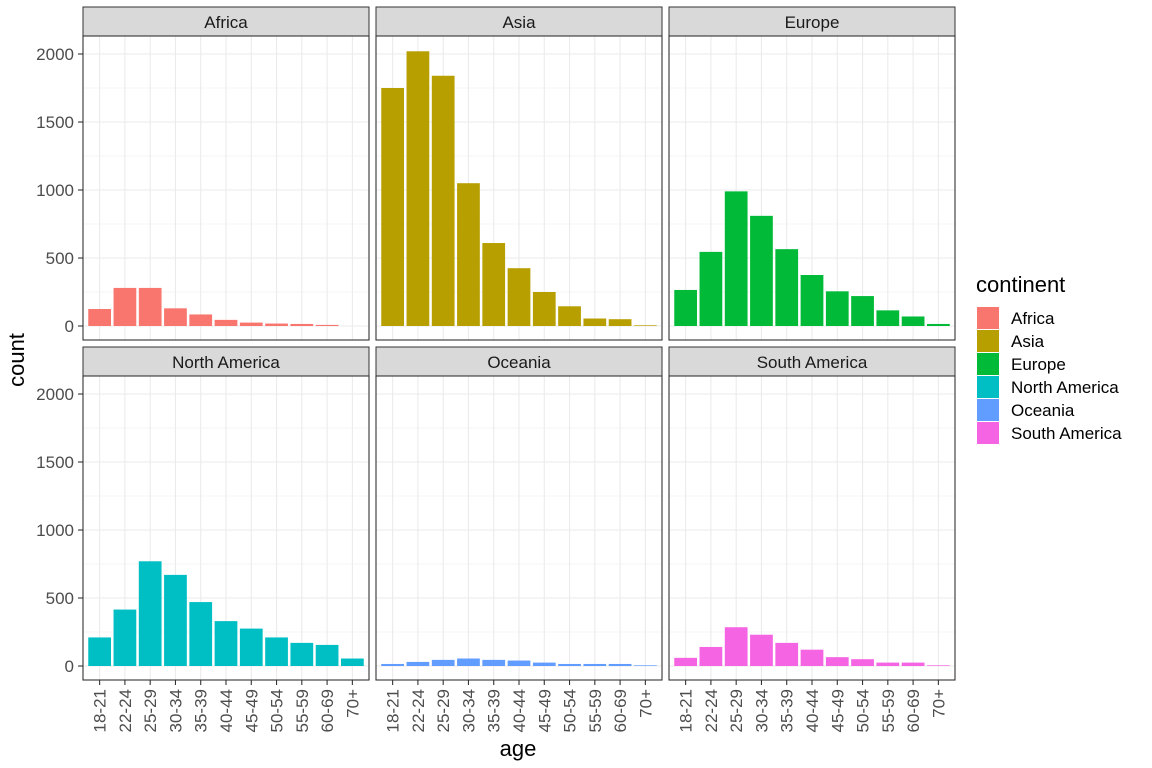 Image resolution: width=1152 pixels, height=768 pixels. I want to click on y-tick-label: 1000, so click(55, 190).